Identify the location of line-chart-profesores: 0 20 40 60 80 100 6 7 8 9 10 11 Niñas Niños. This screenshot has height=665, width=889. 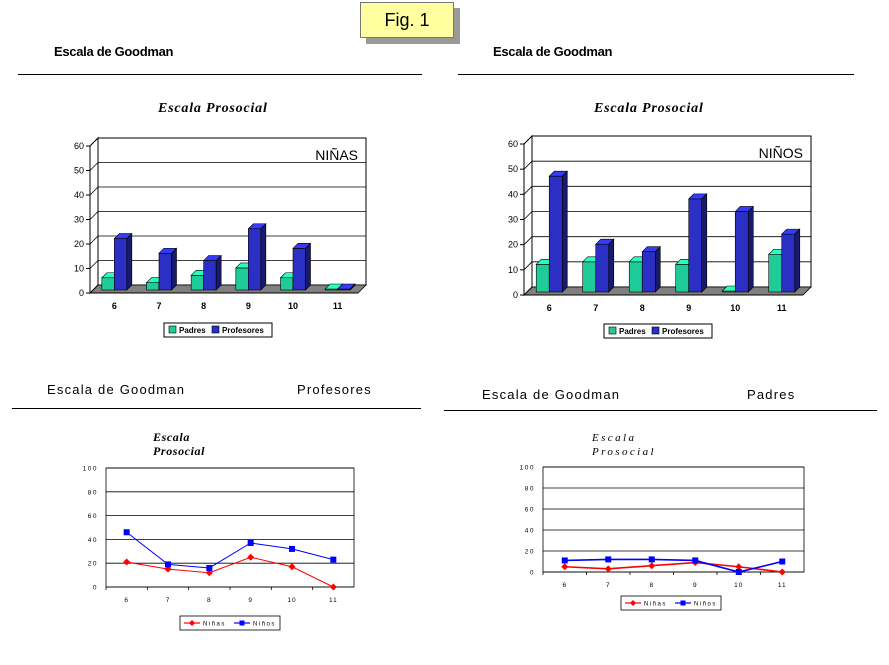
(219, 548).